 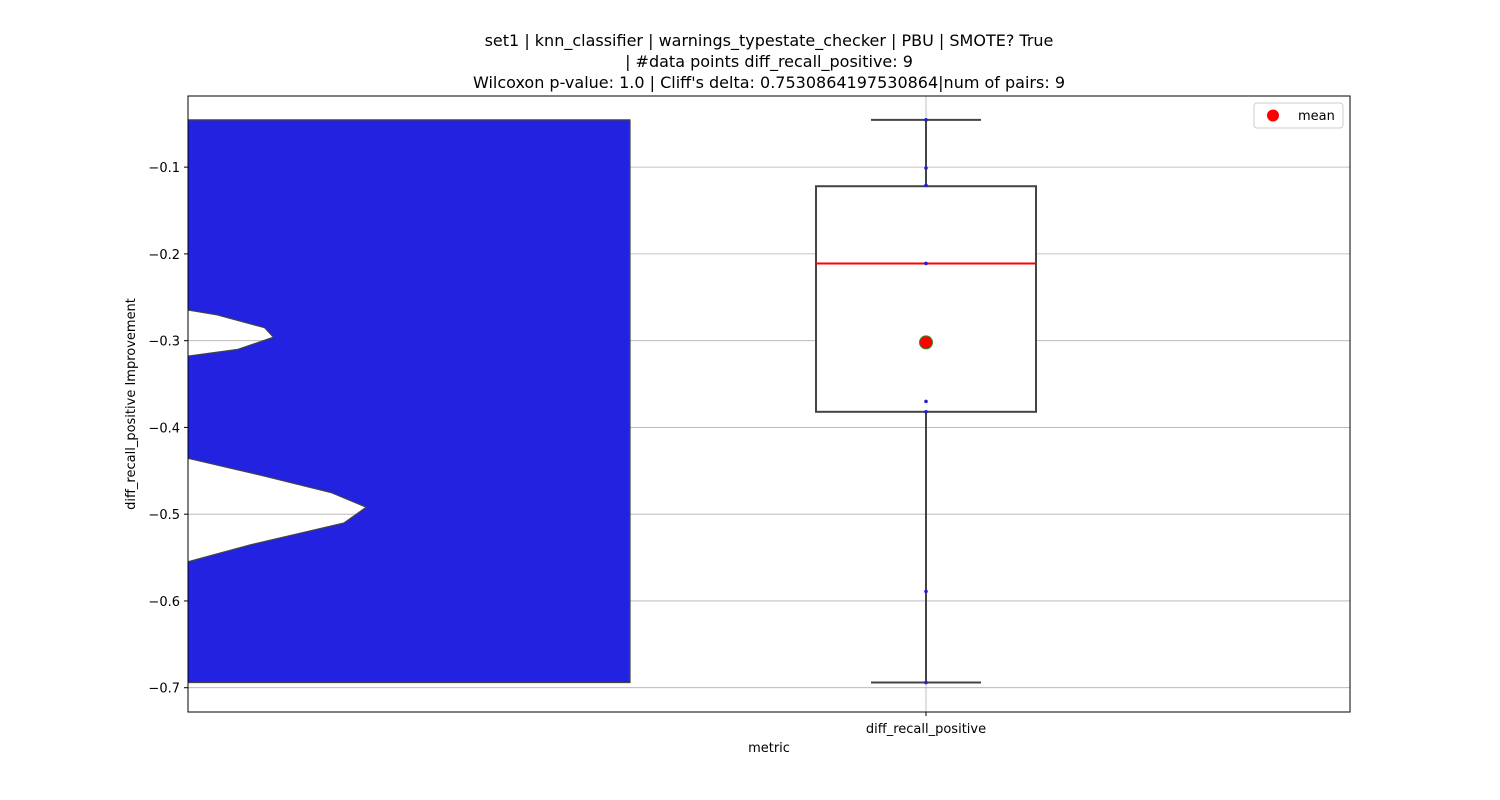 What do you see at coordinates (164, 689) in the screenshot?
I see `y-tick-label: −0.7` at bounding box center [164, 689].